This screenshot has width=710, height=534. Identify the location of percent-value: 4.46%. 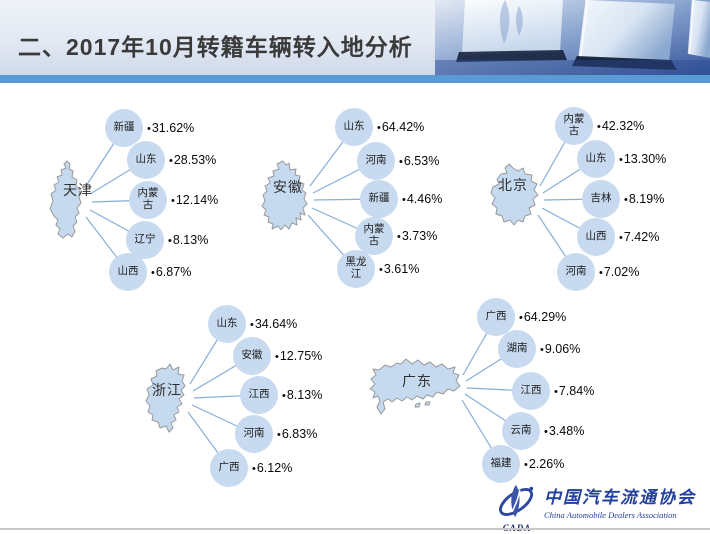
(424, 199).